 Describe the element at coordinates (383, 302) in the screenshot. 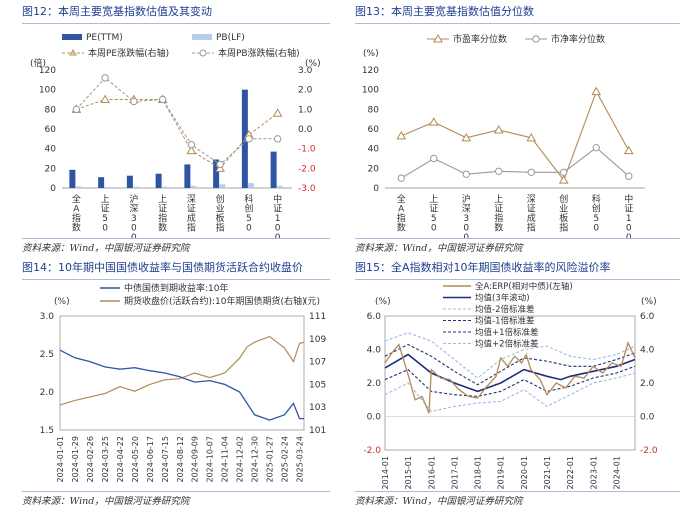

I see `y-axis-unit: (%)` at that location.